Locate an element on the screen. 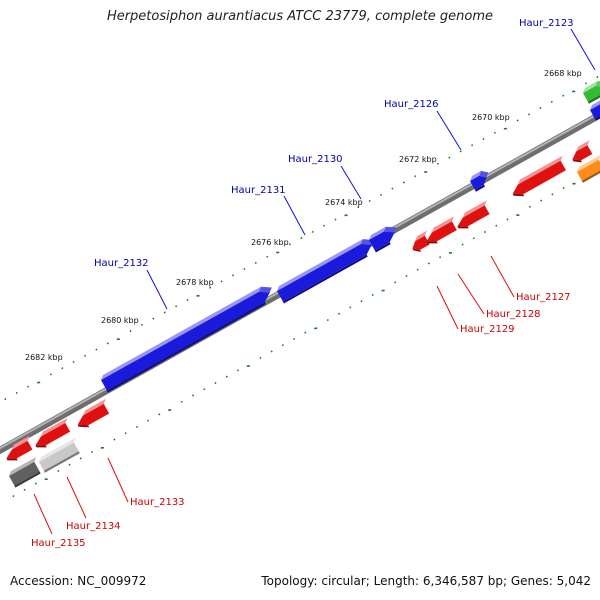  gene-label-haur_2134: Haur_2134 is located at coordinates (93, 526).